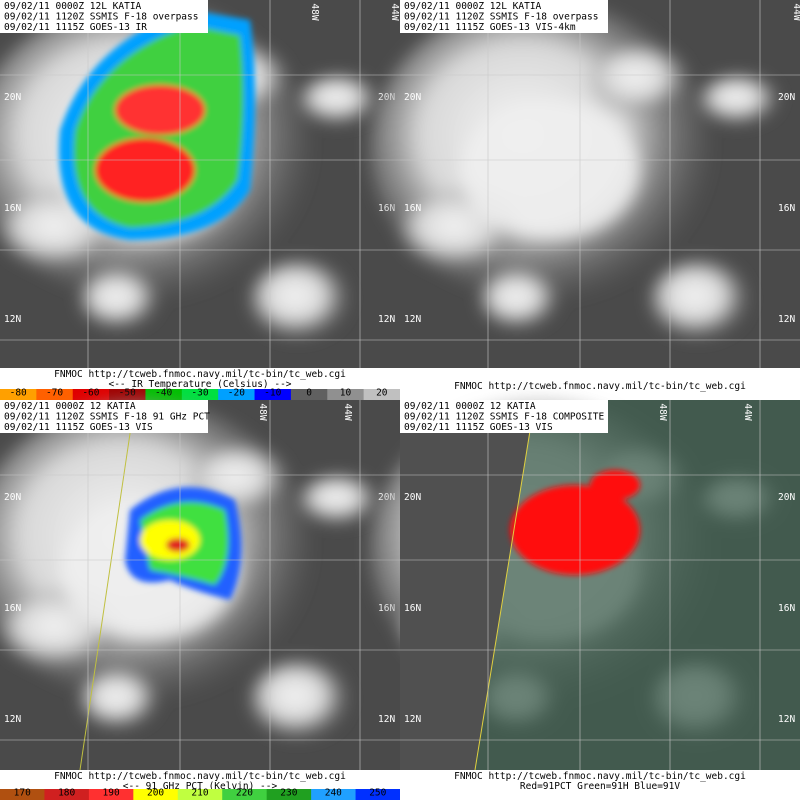 The width and height of the screenshot is (800, 800). I want to click on colorbar-label: -70, so click(54, 393).